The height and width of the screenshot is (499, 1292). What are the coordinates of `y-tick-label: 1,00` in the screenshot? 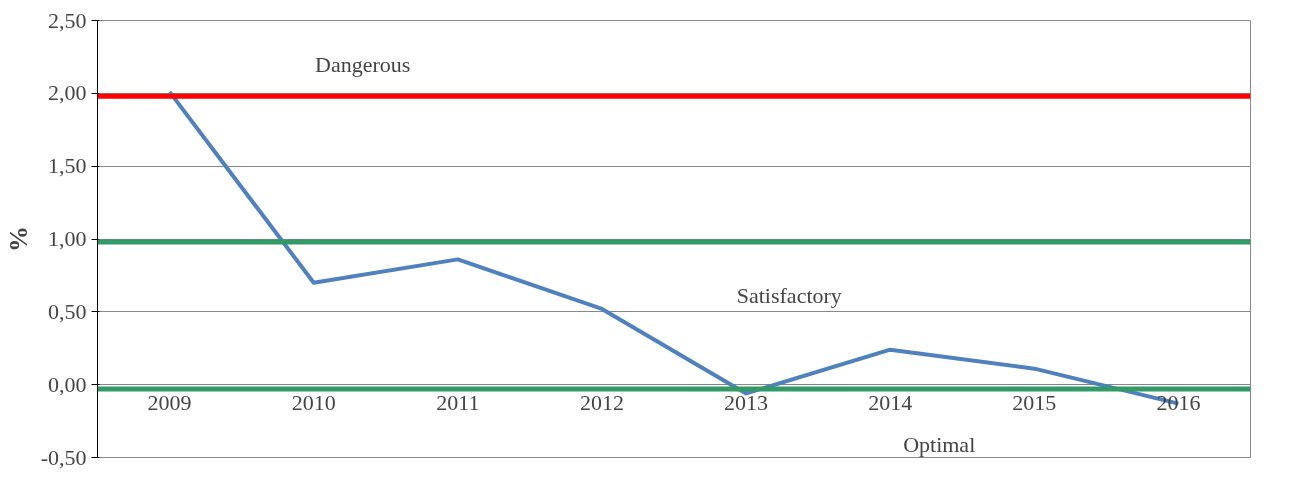 It's located at (67, 238).